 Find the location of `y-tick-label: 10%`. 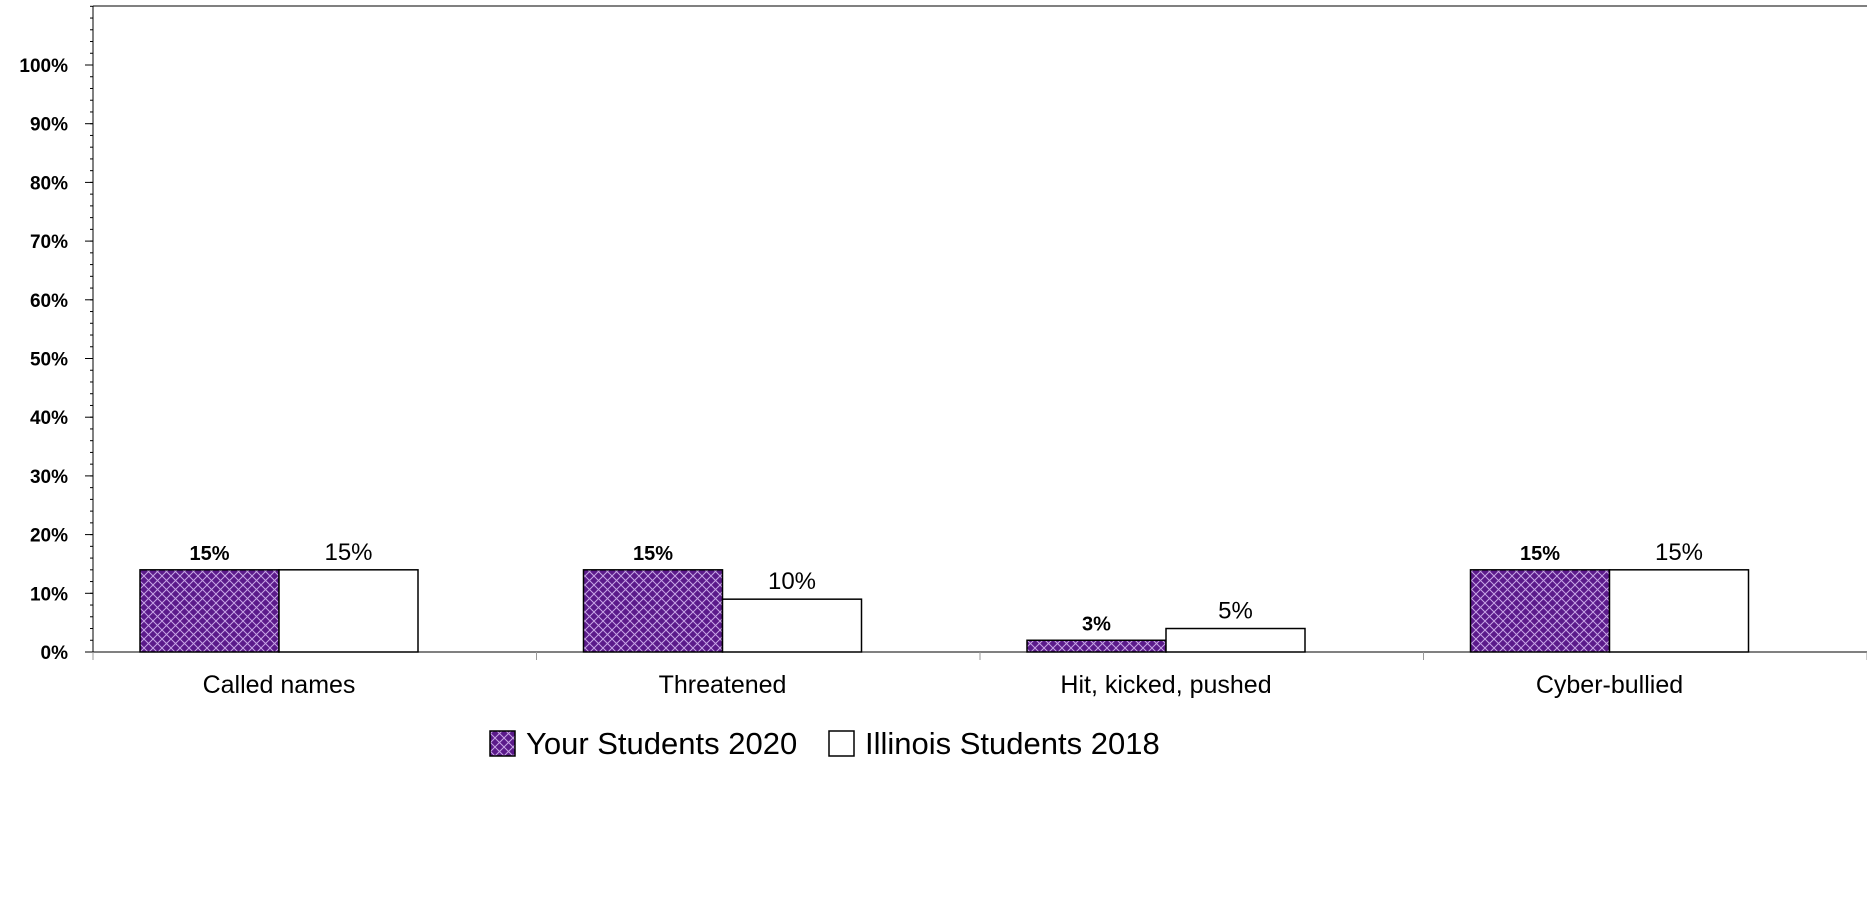

y-tick-label: 10% is located at coordinates (49, 594).